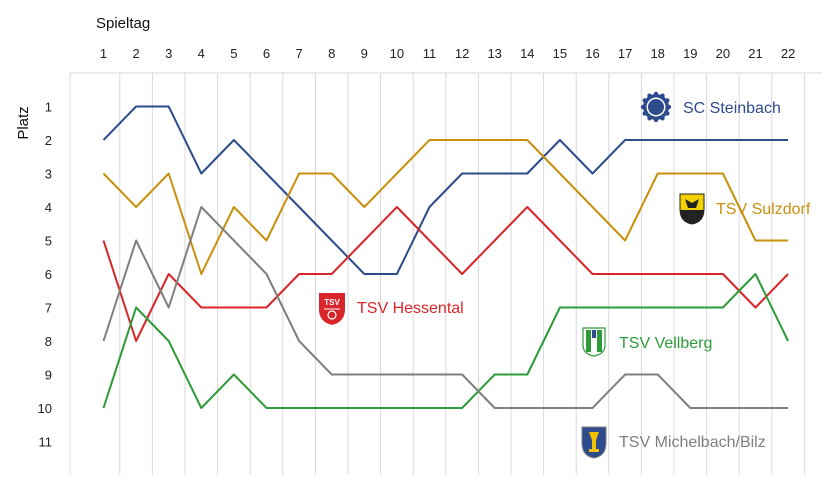  What do you see at coordinates (135, 53) in the screenshot?
I see `x-tick-label: 2` at bounding box center [135, 53].